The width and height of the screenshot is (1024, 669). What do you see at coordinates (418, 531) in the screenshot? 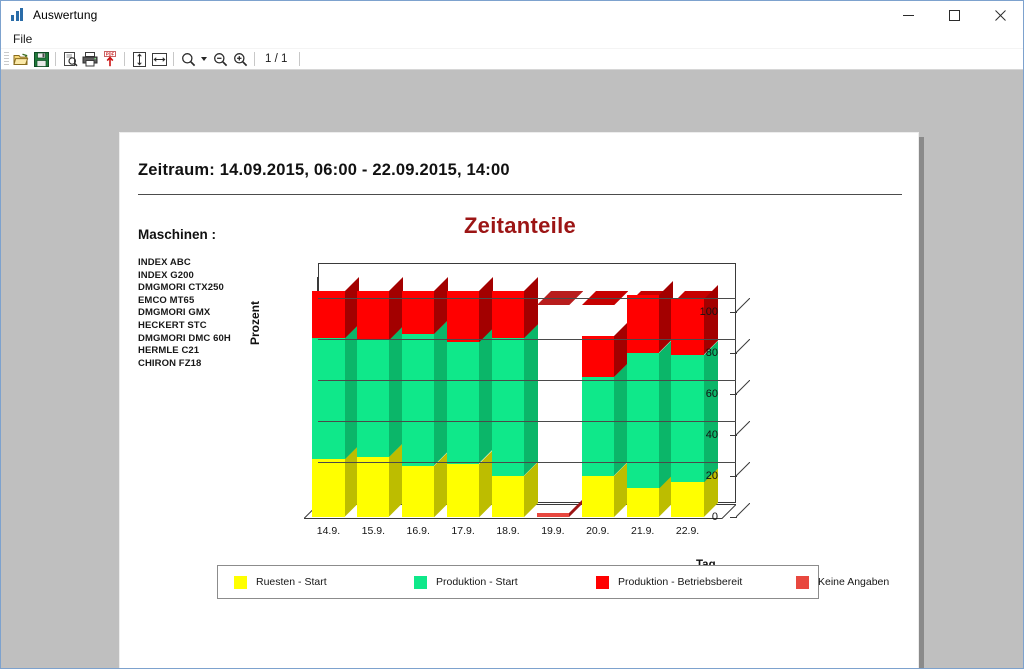
I see `x-axis-tick-label: 16.9.` at bounding box center [418, 531].